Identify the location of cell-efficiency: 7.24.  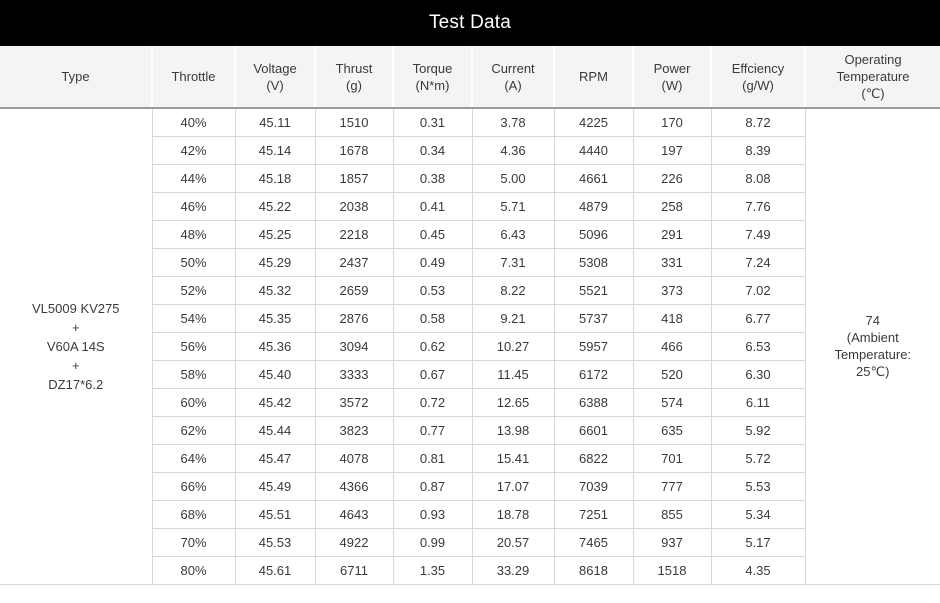
(757, 262).